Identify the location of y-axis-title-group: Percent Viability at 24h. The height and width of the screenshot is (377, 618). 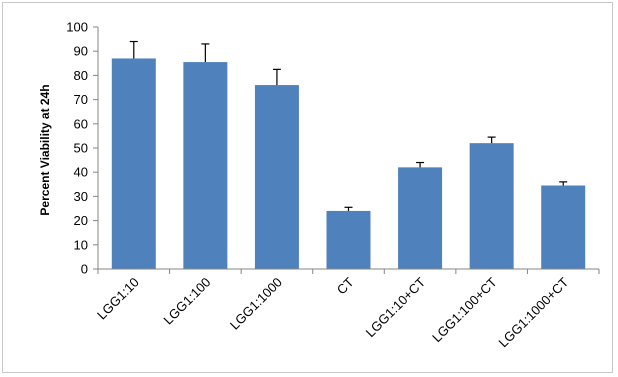
(45, 149).